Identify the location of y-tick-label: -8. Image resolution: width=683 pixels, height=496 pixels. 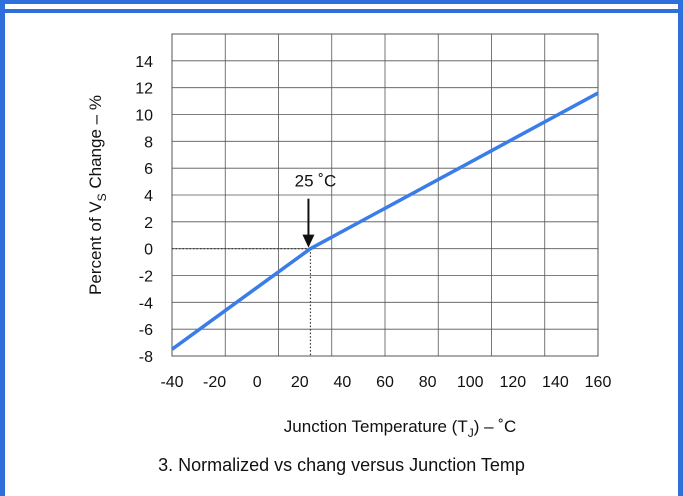
(146, 357).